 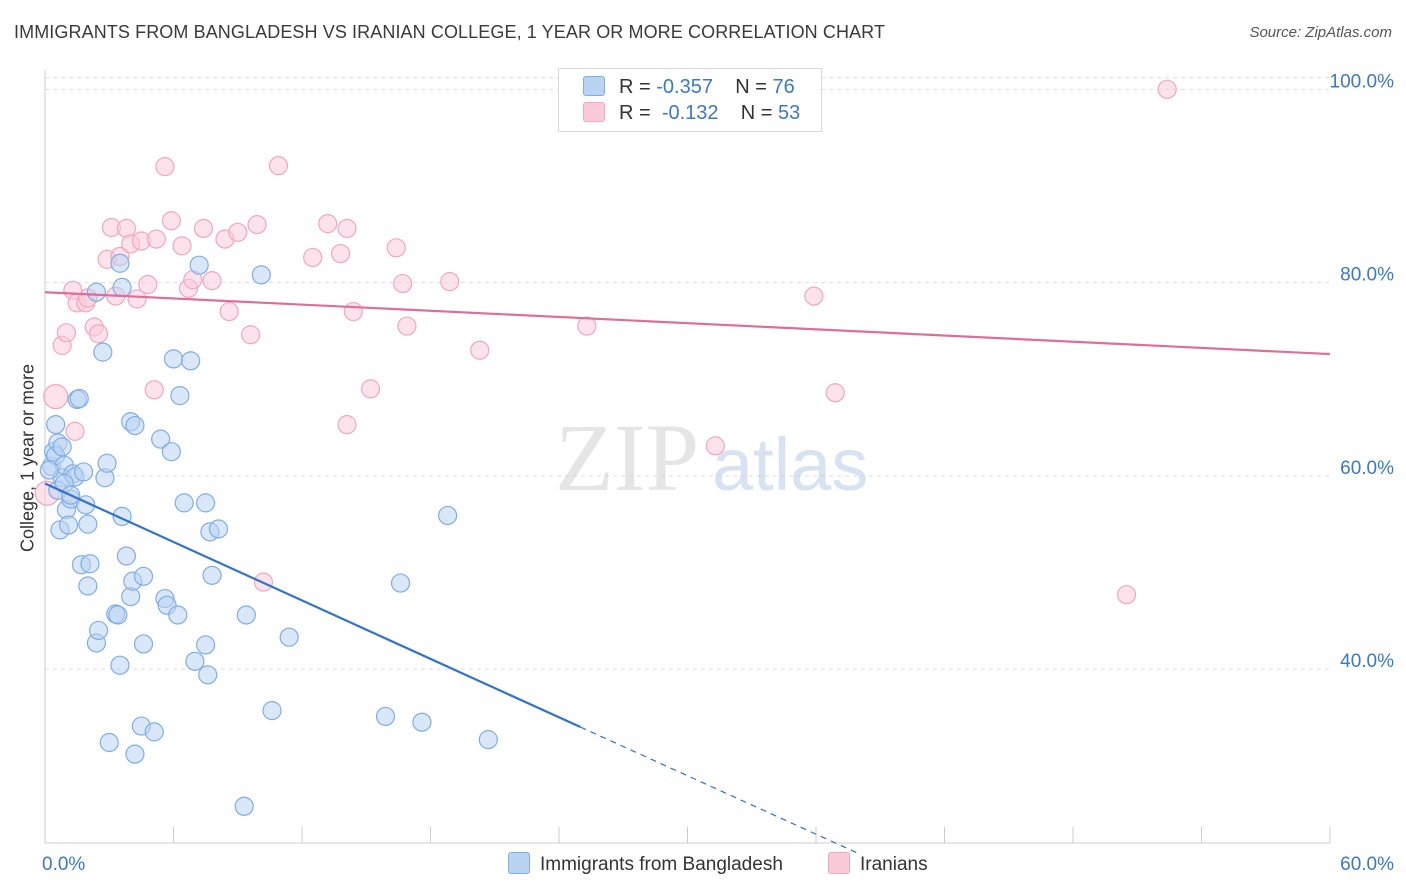 What do you see at coordinates (594, 86) in the screenshot?
I see `legend-swatch-bangladesh` at bounding box center [594, 86].